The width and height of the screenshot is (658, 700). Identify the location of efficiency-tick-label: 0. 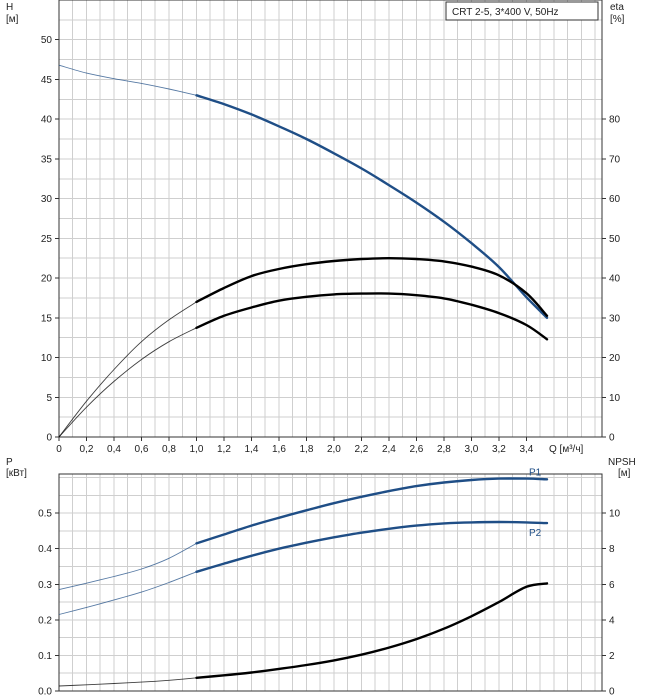
(612, 438).